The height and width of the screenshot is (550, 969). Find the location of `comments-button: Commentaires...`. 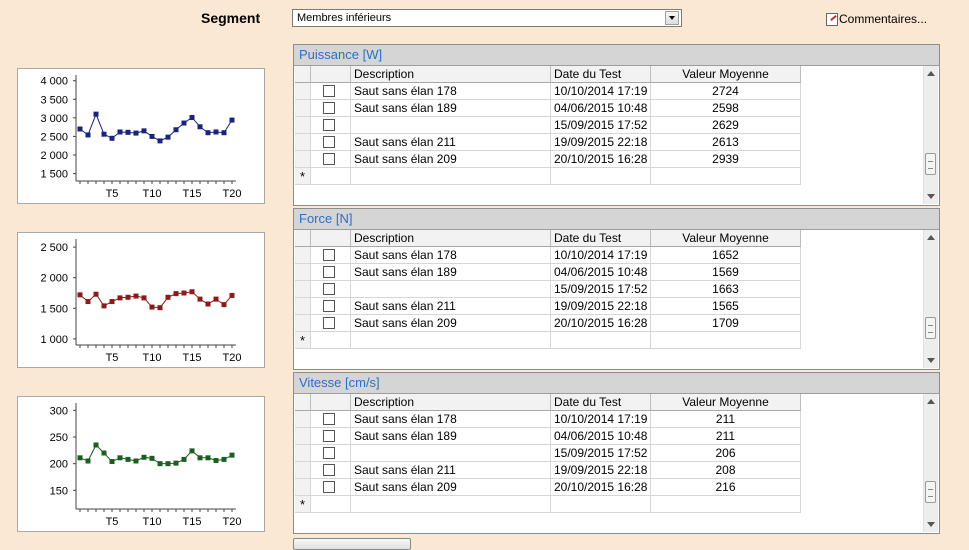

comments-button: Commentaires... is located at coordinates (876, 19).